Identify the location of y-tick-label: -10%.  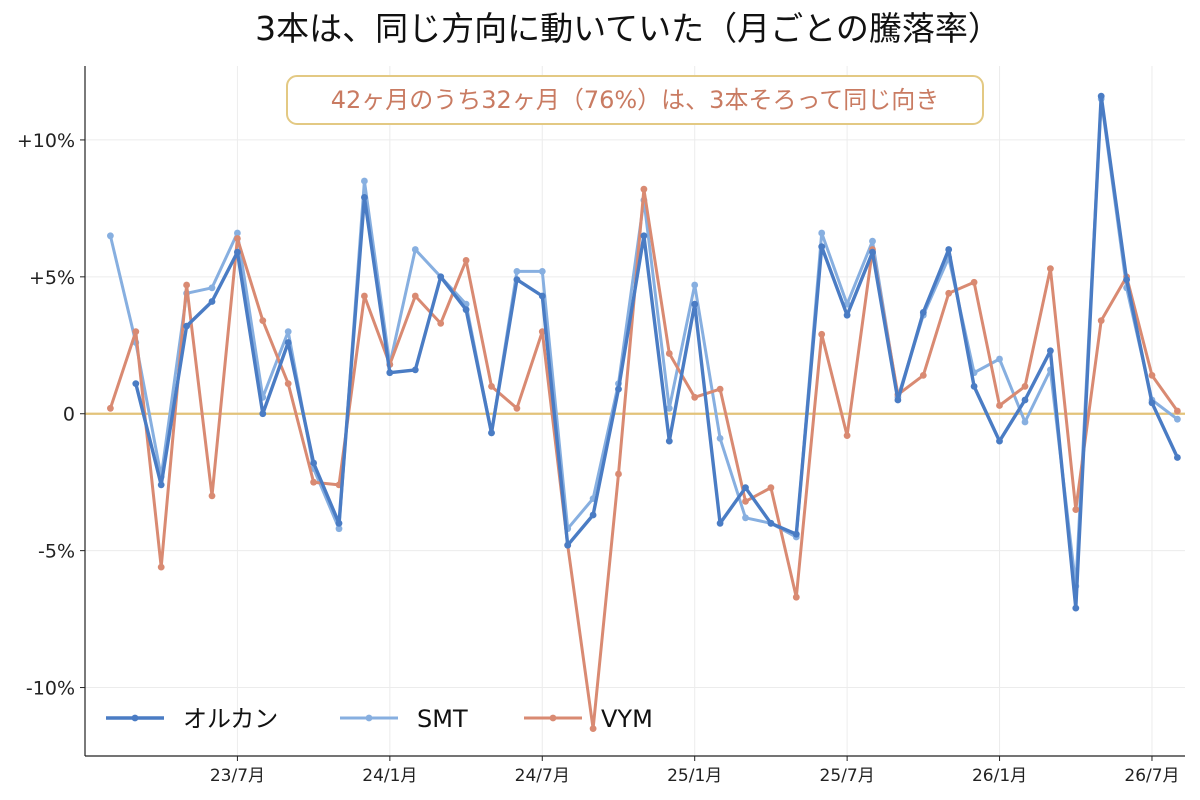
(50, 689).